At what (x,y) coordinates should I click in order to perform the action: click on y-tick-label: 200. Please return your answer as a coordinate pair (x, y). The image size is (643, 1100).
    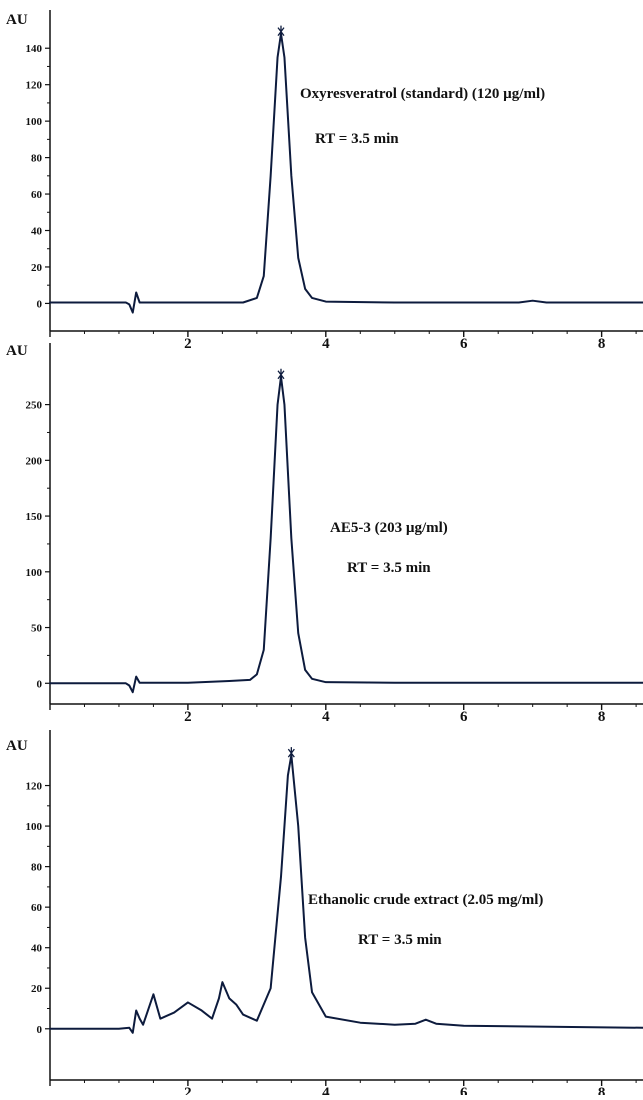
    Looking at the image, I should click on (34, 461).